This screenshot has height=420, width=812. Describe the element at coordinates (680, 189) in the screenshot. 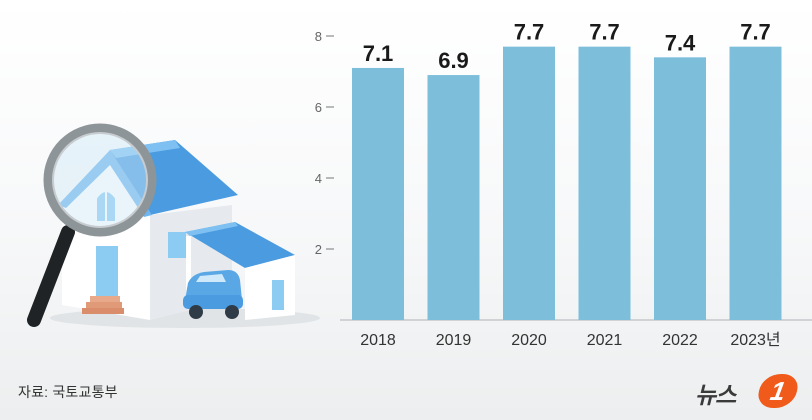

I see `bar-2022` at that location.